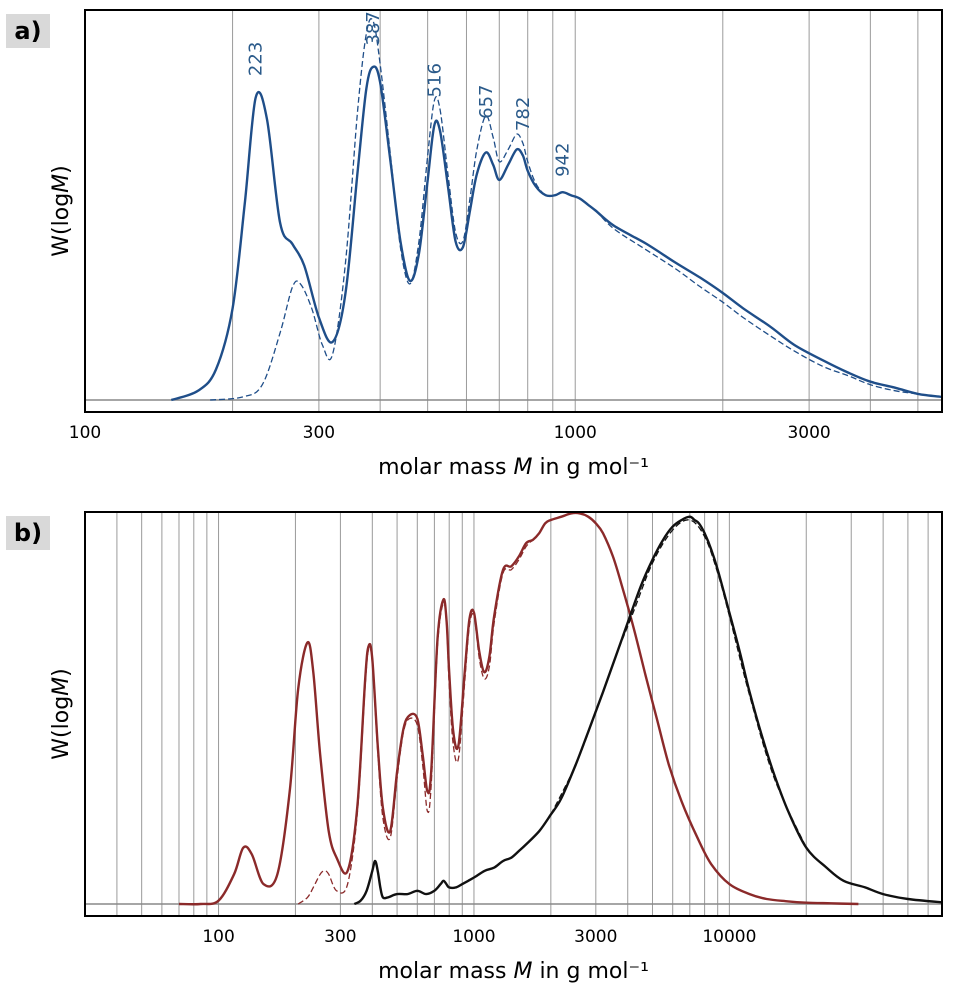  Describe the element at coordinates (373, 28) in the screenshot. I see `peak-label-387: 387` at that location.